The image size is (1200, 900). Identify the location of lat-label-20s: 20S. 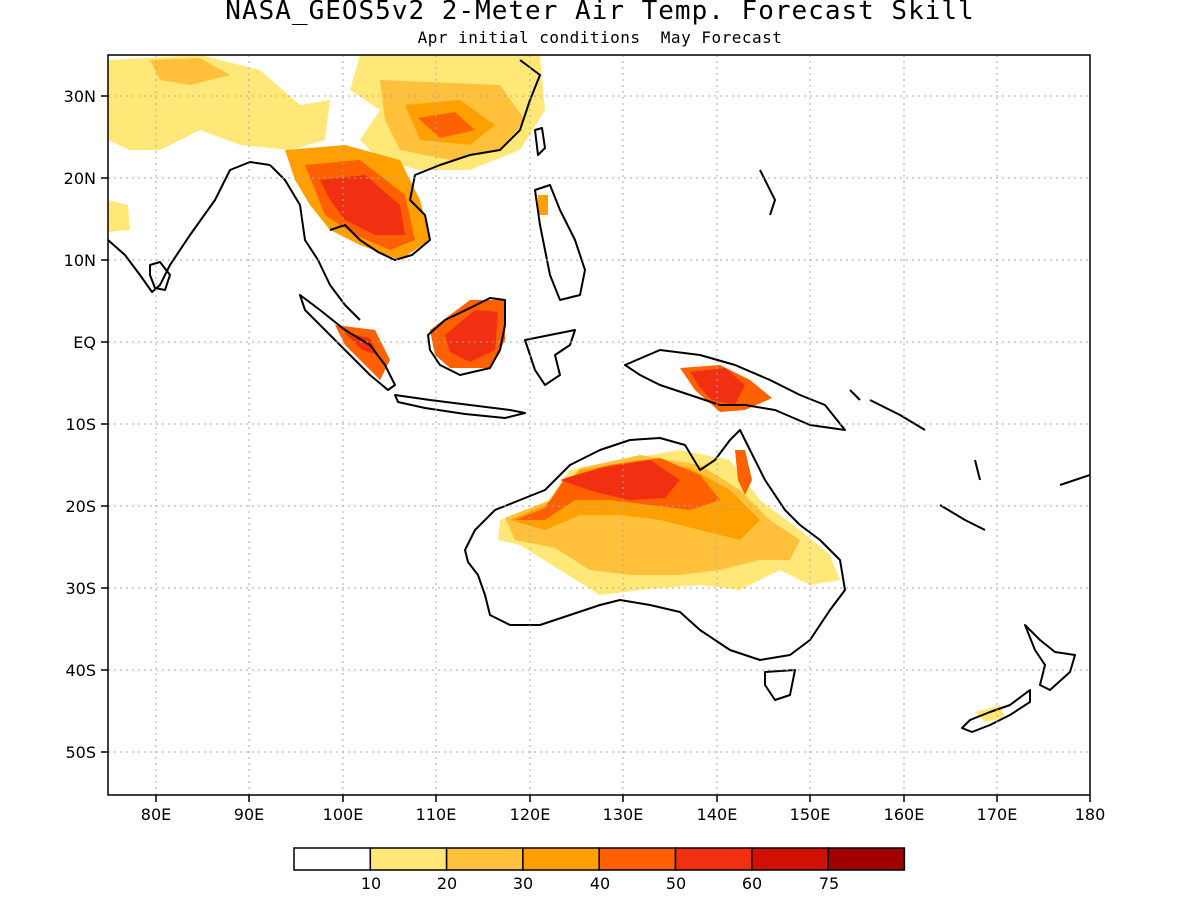
(80, 506).